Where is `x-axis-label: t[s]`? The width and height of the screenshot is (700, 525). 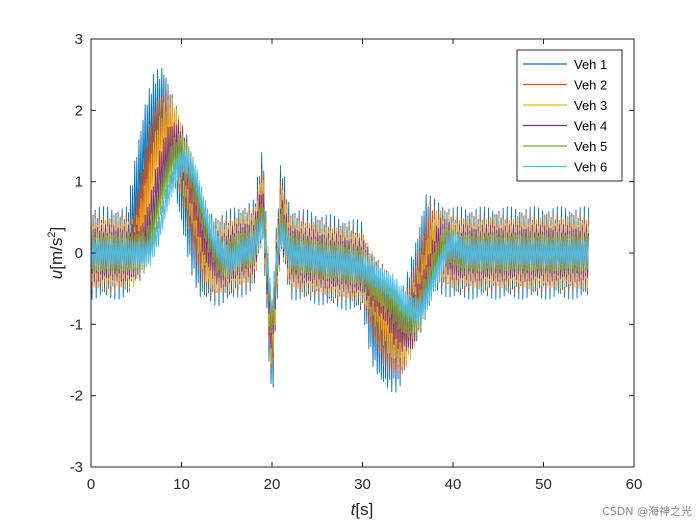
x-axis-label: t[s] is located at coordinates (362, 509).